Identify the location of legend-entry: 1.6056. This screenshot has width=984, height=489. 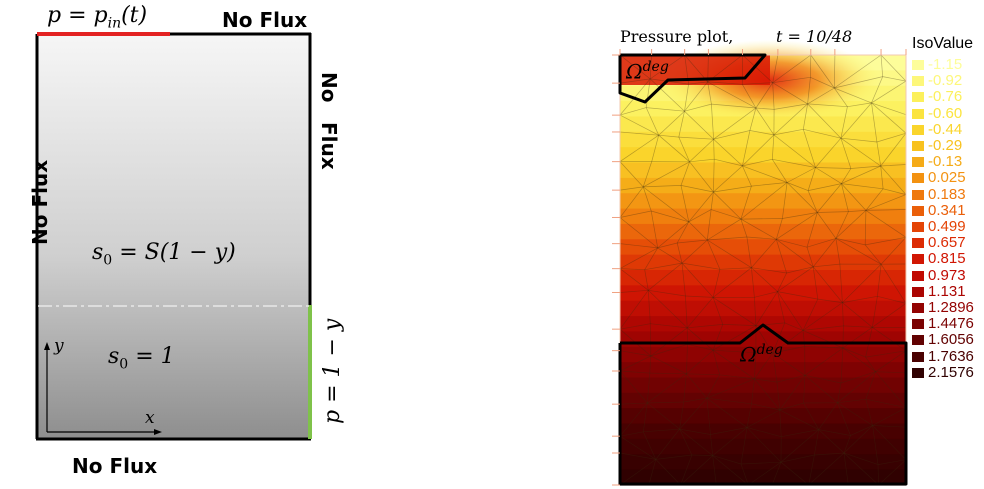
(948, 339).